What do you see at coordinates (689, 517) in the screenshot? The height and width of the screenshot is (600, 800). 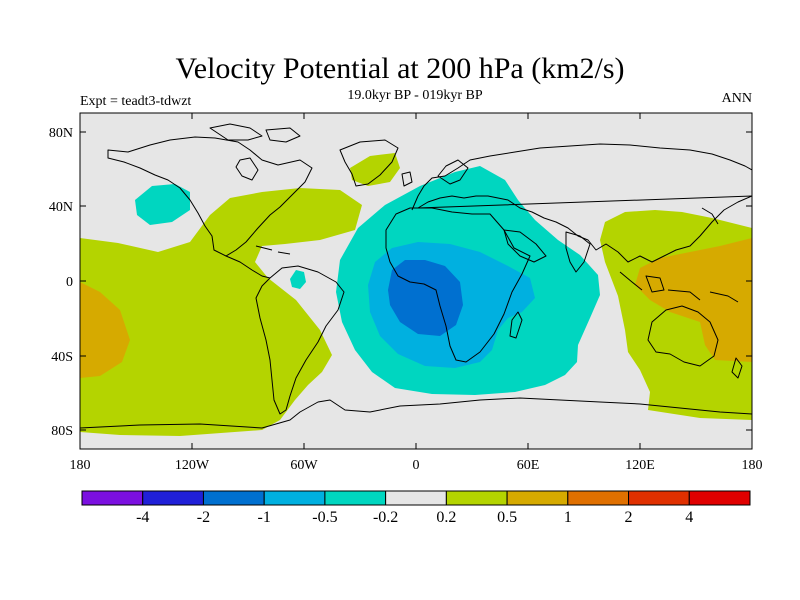 I see `colorbar-label: 4` at bounding box center [689, 517].